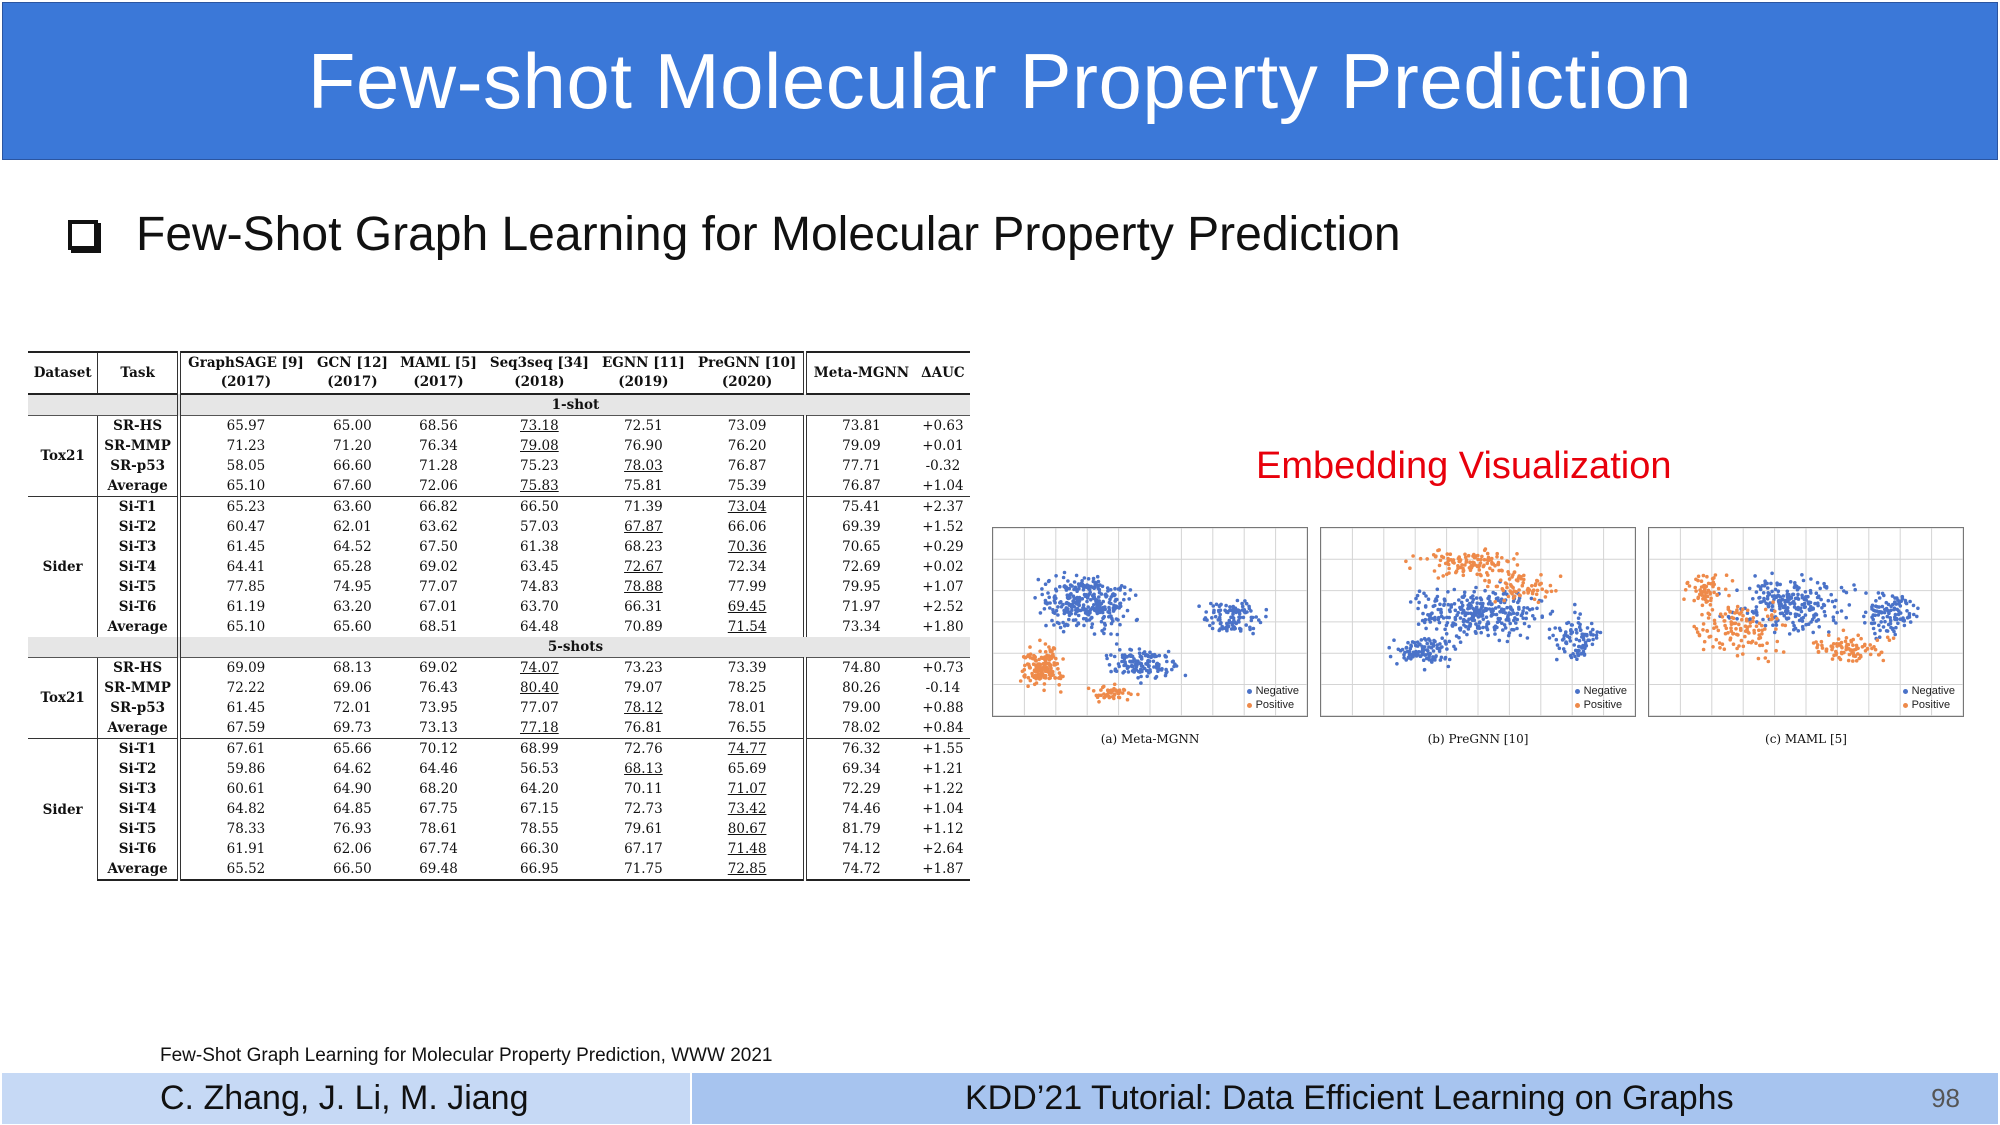 The image size is (2000, 1125). Describe the element at coordinates (1277, 691) in the screenshot. I see `legend-negative-label: Negative` at that location.